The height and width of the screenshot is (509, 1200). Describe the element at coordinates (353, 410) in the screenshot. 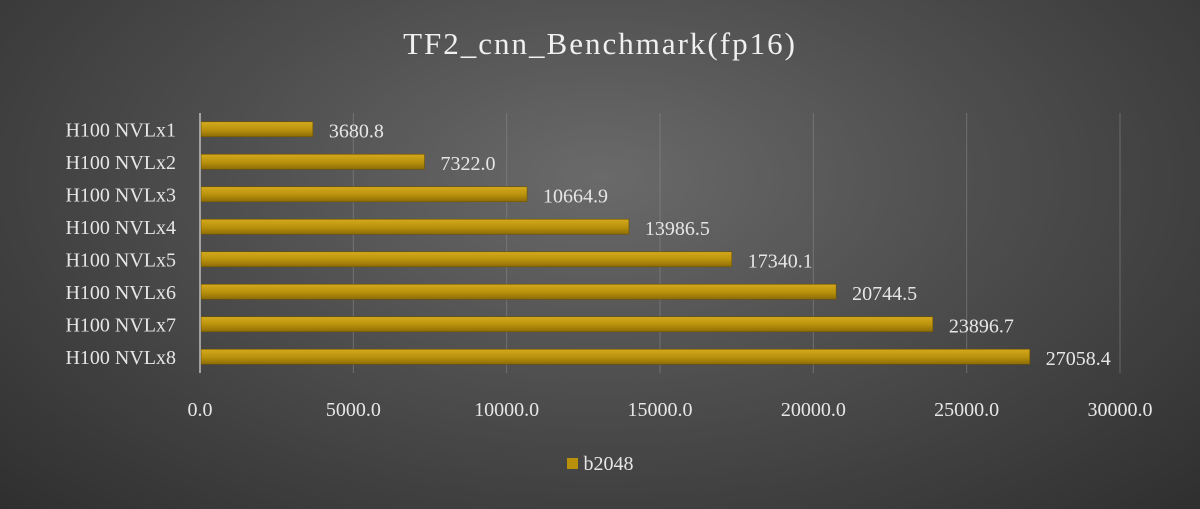

I see `x-tick-label: 5000.0` at that location.